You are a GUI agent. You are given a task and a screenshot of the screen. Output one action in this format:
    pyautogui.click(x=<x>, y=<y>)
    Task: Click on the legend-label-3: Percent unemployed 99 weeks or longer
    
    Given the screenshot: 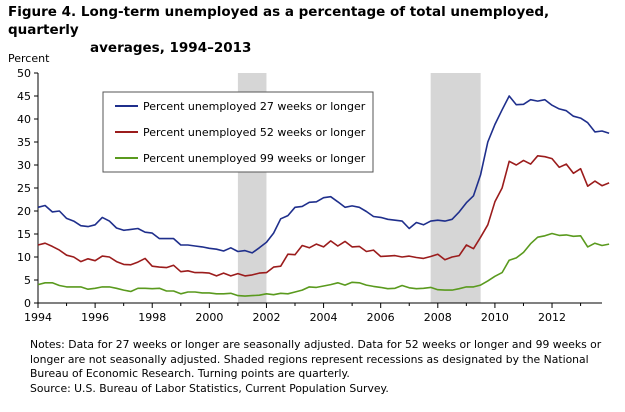 What is the action you would take?
    pyautogui.click(x=254, y=158)
    